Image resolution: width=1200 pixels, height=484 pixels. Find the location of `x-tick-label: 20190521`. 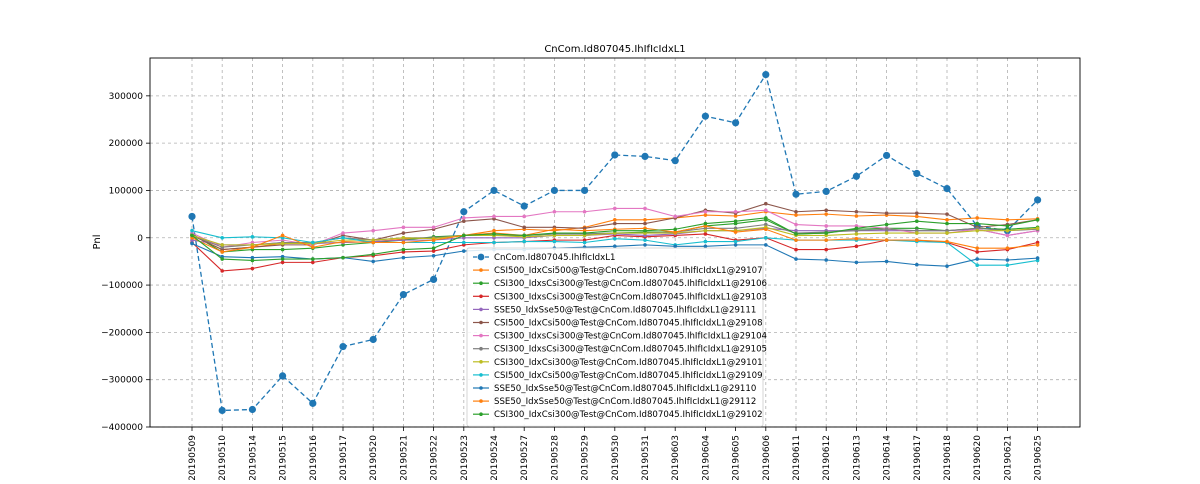

x-tick-label: 20190521 is located at coordinates (404, 457).